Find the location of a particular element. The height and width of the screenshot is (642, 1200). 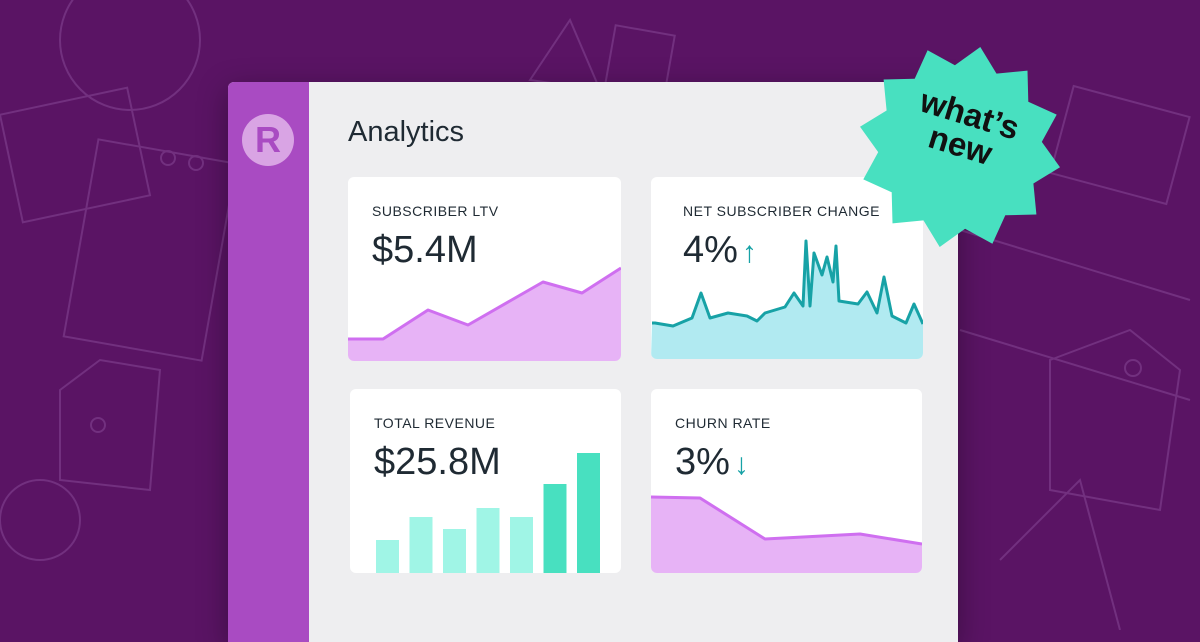

card-subscriber-ltv: SUBSCRIBER LTV $5.4M is located at coordinates (484, 269).